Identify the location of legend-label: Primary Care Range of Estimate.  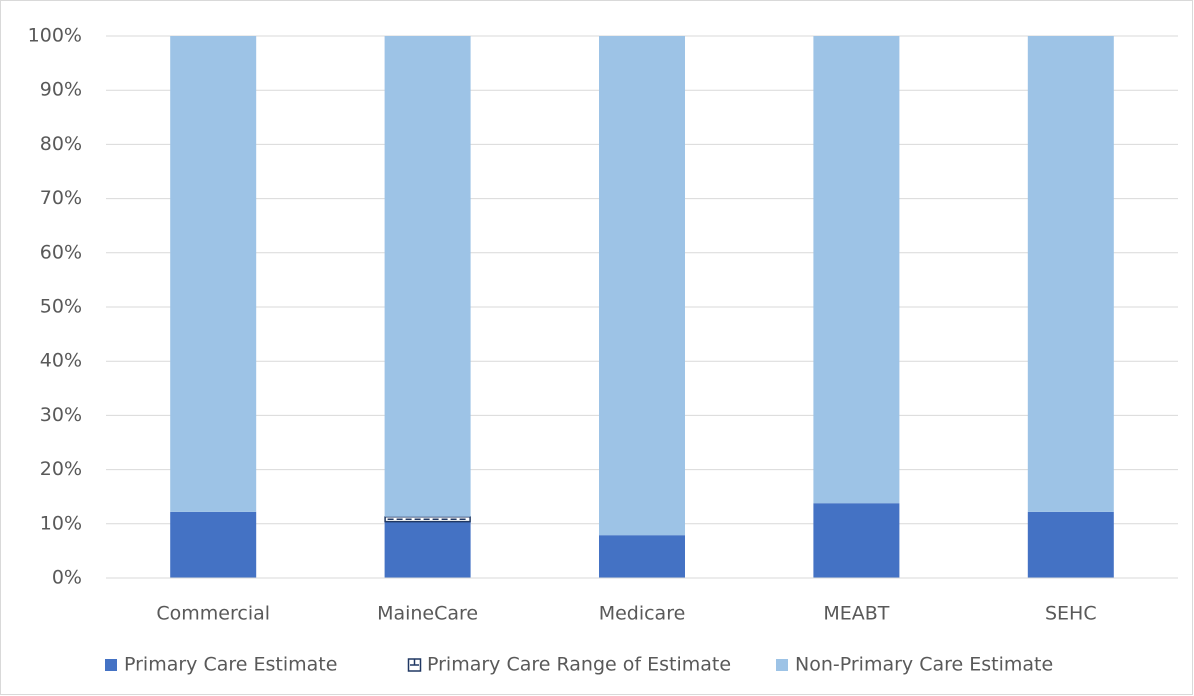
(579, 665).